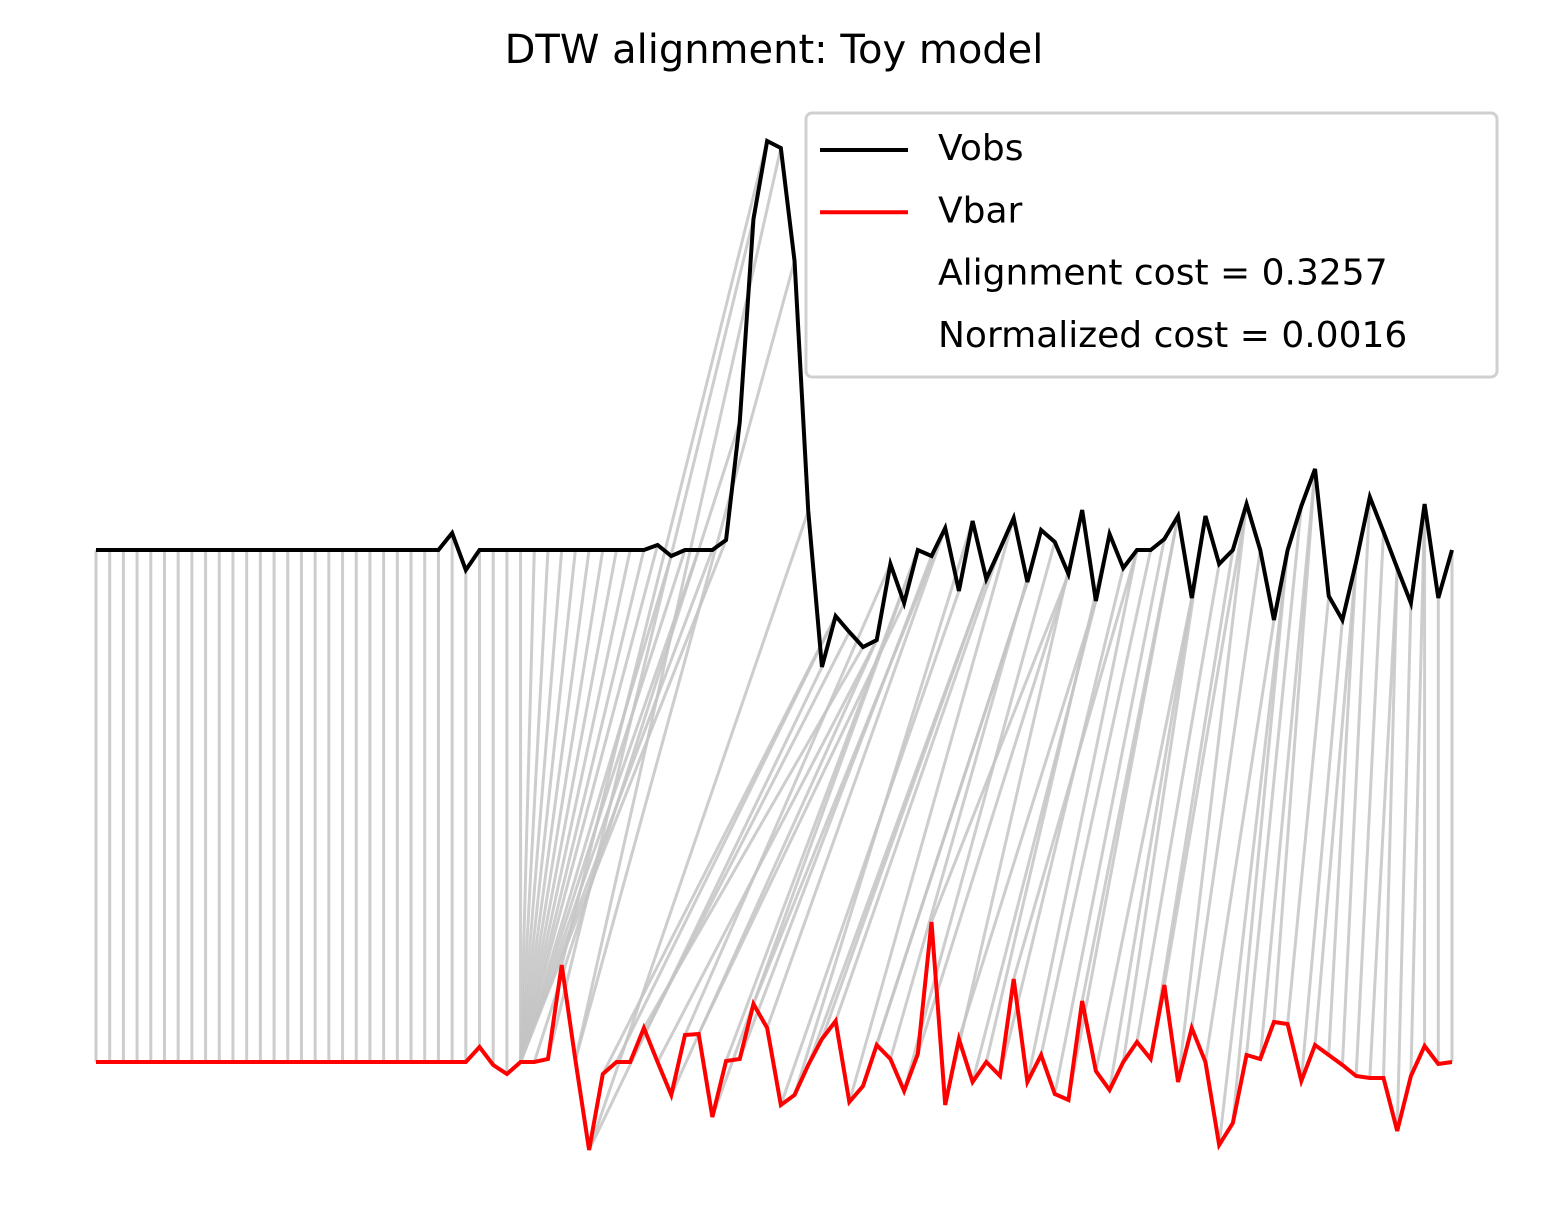 The height and width of the screenshot is (1231, 1548). What do you see at coordinates (774, 50) in the screenshot?
I see `chart-title: DTW alignment: Toy model` at bounding box center [774, 50].